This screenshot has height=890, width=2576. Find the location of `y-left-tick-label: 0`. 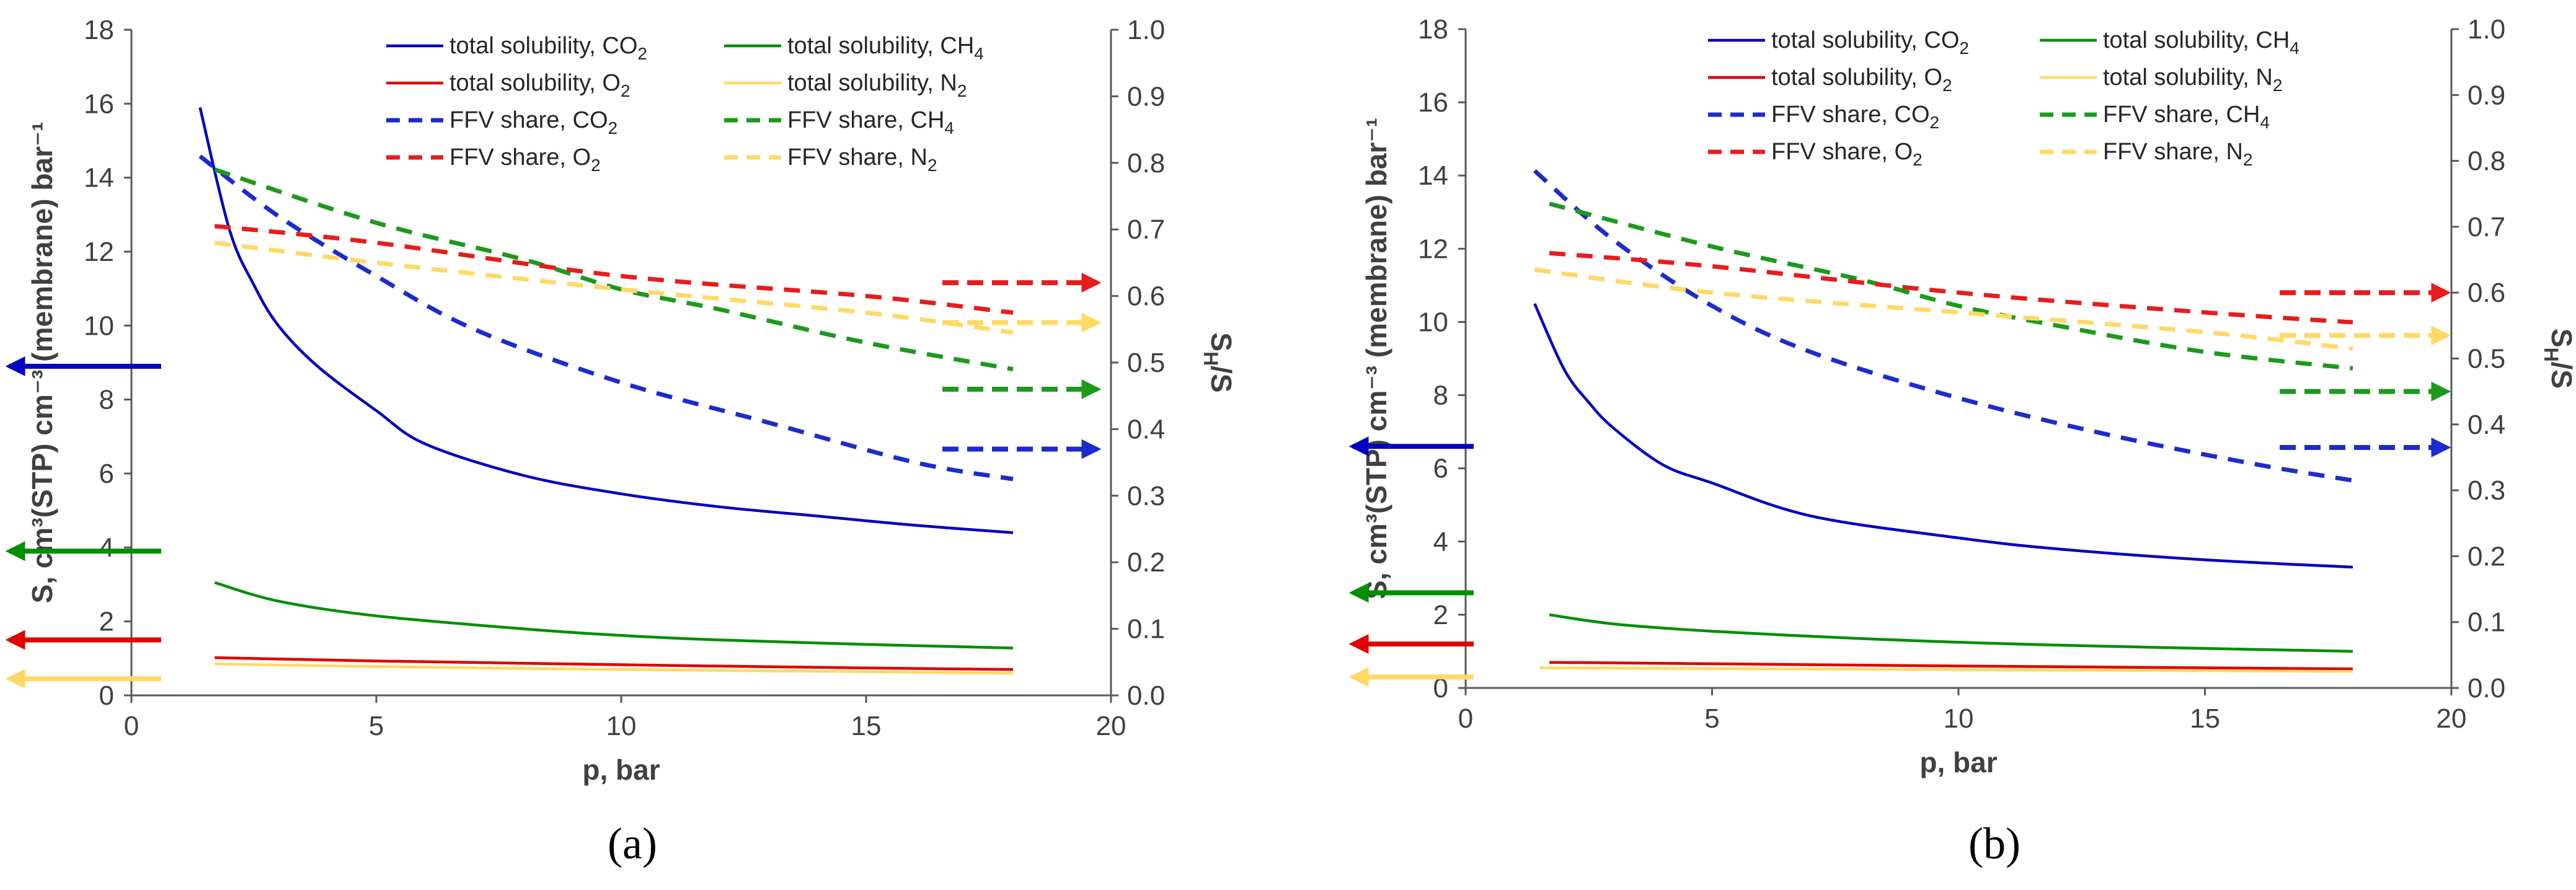

y-left-tick-label: 0 is located at coordinates (107, 696).